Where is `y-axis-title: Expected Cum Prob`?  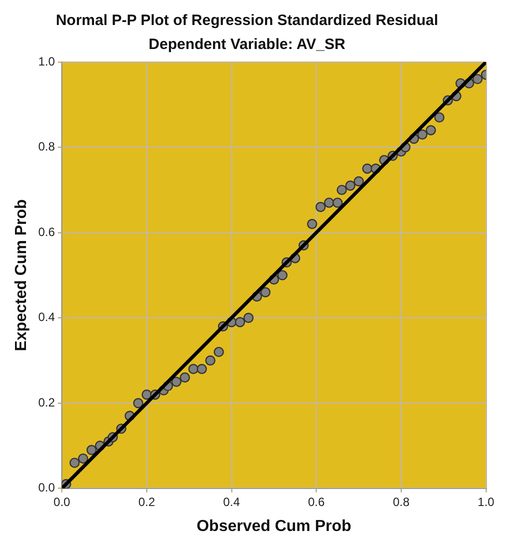 y-axis-title: Expected Cum Prob is located at coordinates (21, 275).